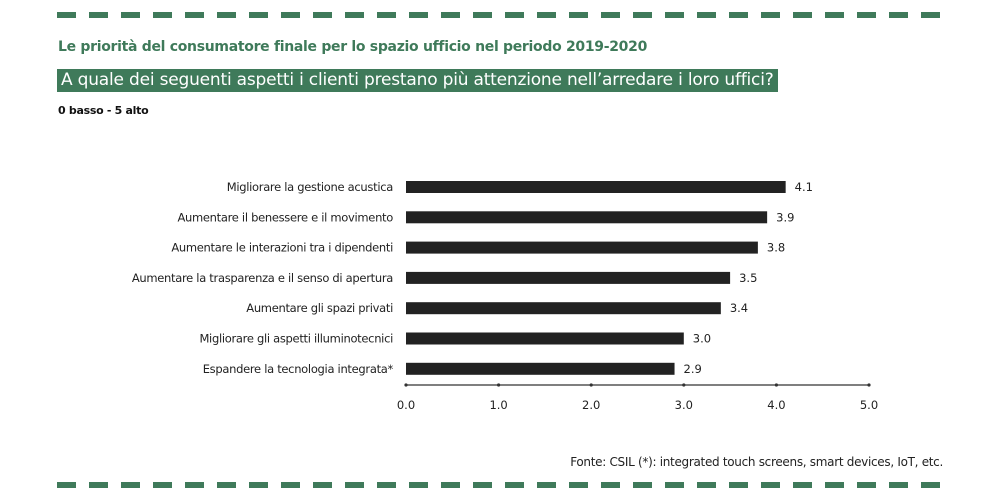 The width and height of the screenshot is (1000, 500). I want to click on x-tick-label: 3.0, so click(684, 405).